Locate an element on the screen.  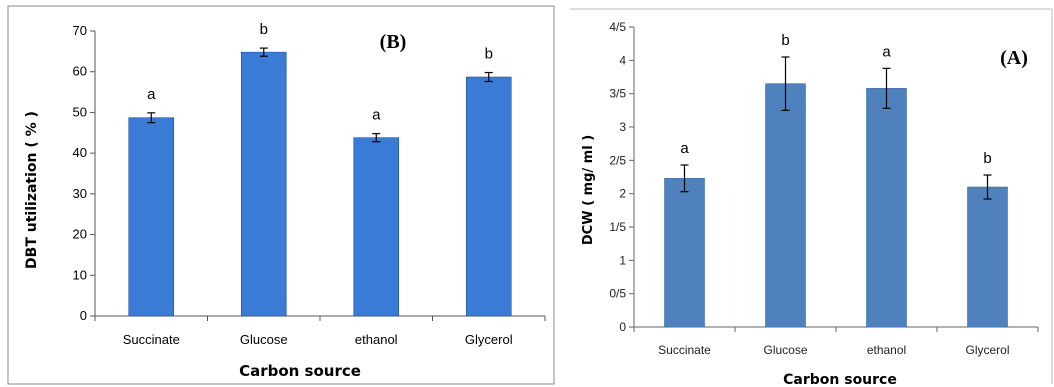
y-tick-label: 4 is located at coordinates (622, 60).